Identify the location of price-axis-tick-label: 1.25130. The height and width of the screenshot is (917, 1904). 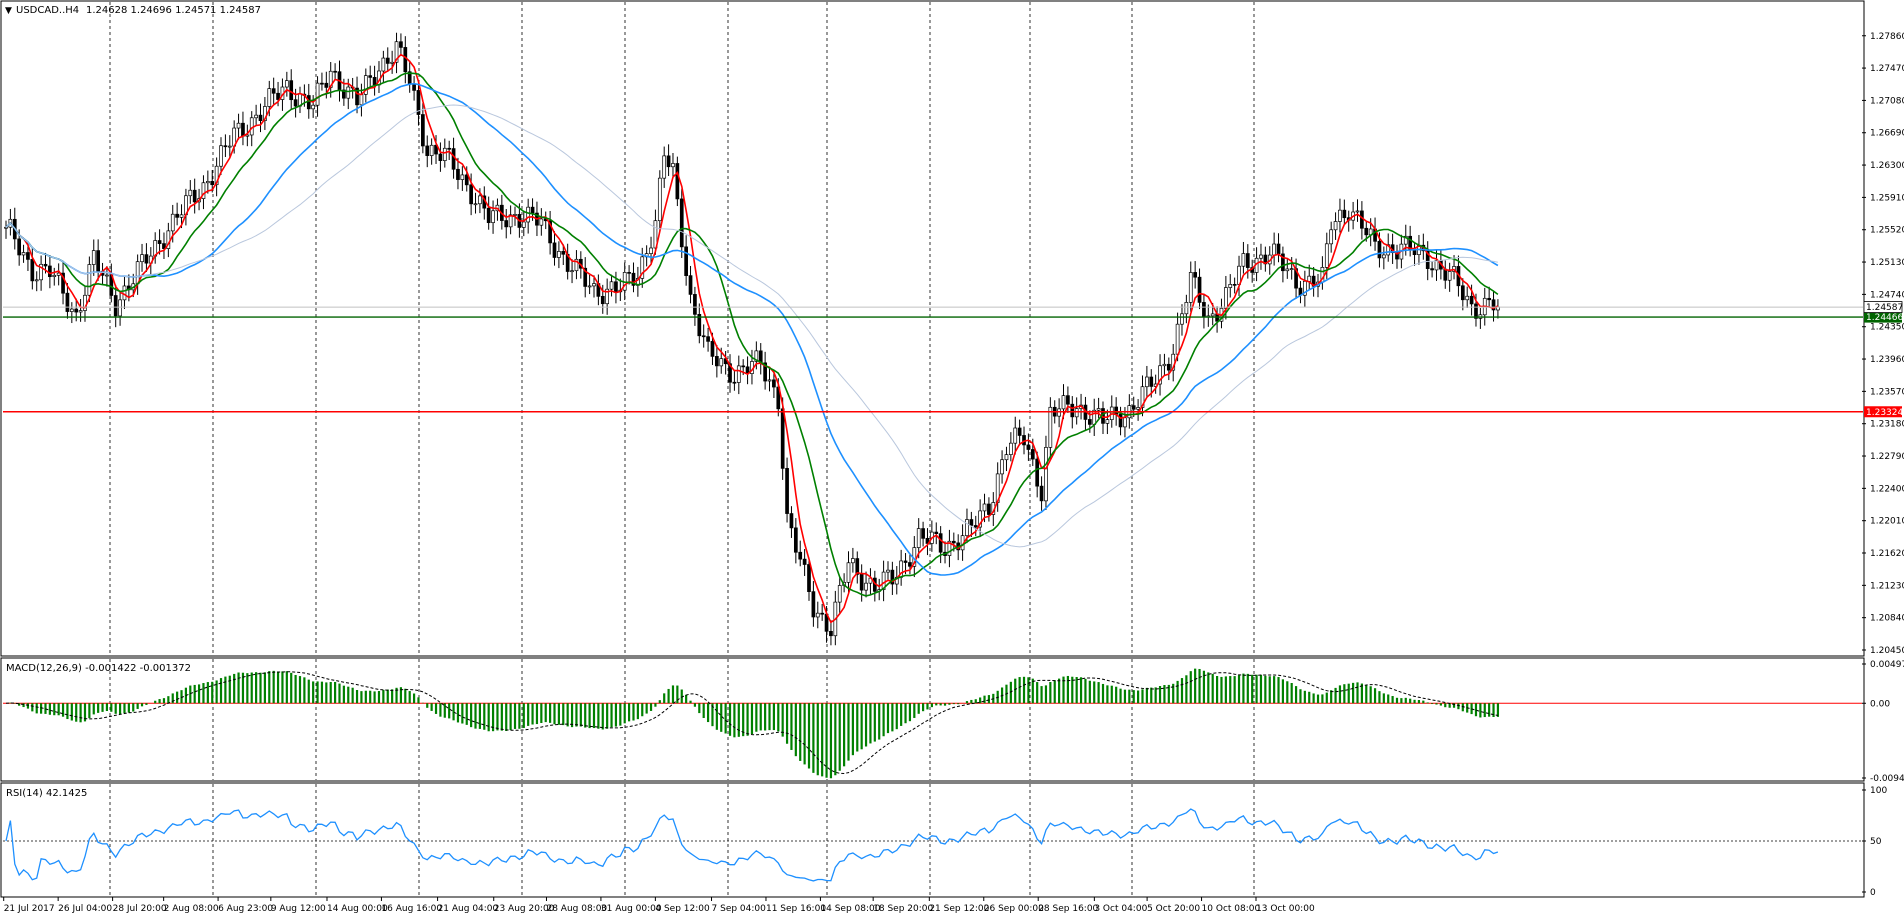
(1887, 263).